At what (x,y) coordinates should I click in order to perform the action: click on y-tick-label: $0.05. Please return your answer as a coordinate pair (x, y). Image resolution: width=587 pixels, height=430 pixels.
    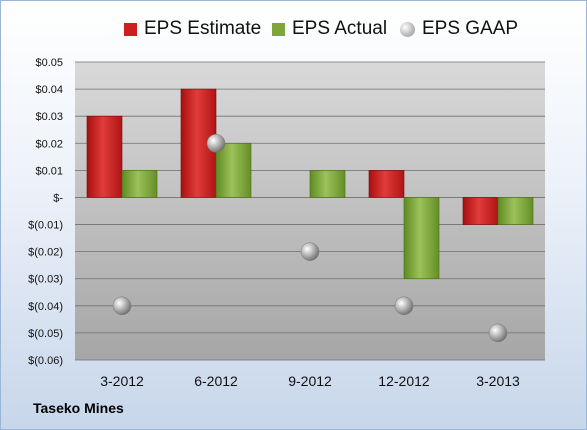
    Looking at the image, I should click on (49, 63).